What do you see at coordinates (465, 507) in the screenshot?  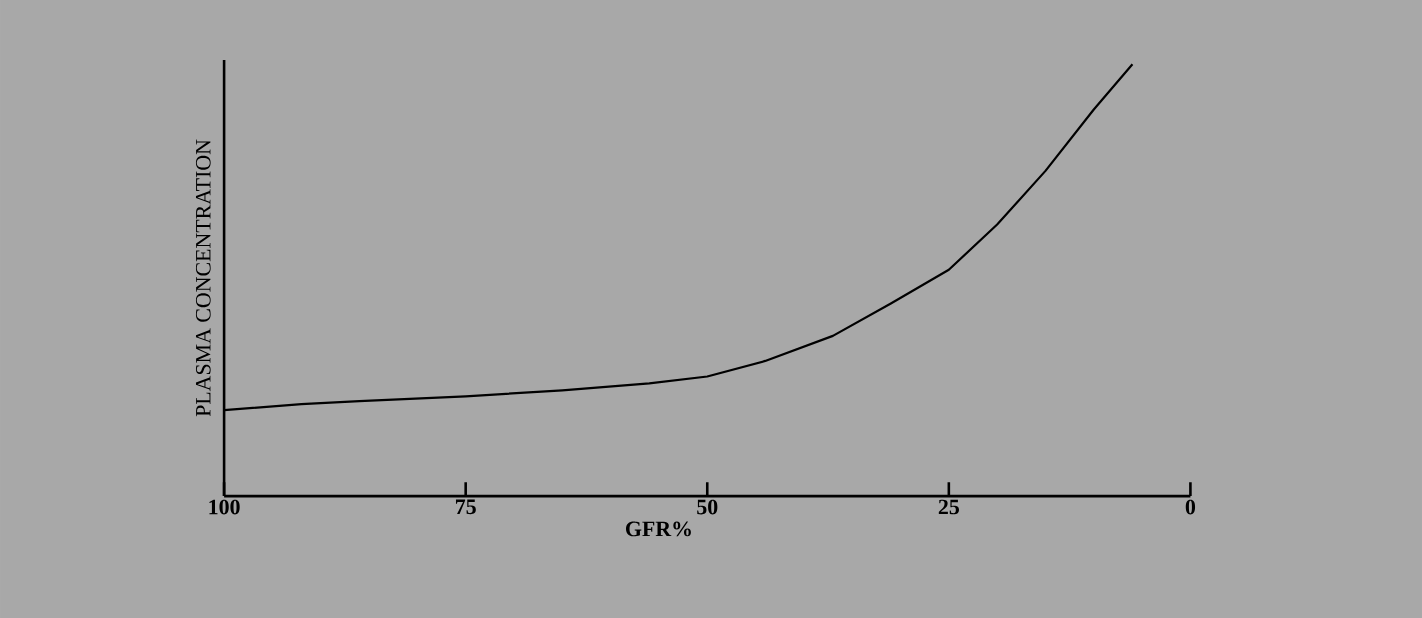 I see `x-tick-label: 75` at bounding box center [465, 507].